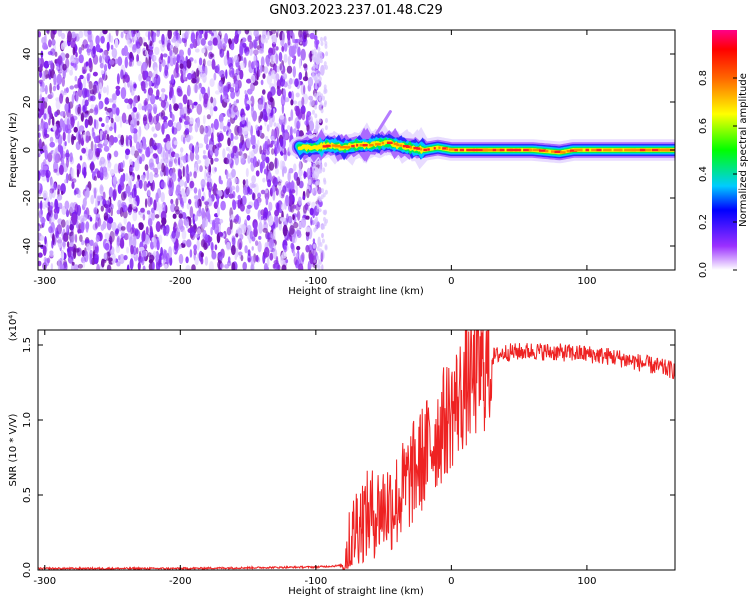  I want to click on y-tick-label: 0, so click(27, 150).